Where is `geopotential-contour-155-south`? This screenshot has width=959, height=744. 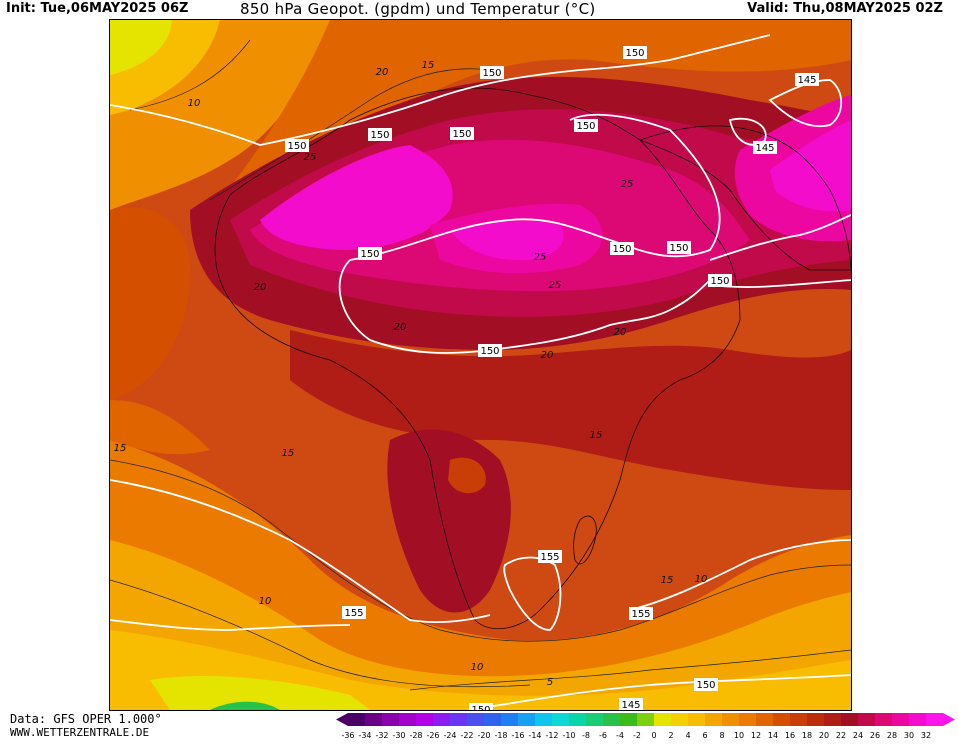
geopotential-contour-155-south is located at coordinates (300, 551).